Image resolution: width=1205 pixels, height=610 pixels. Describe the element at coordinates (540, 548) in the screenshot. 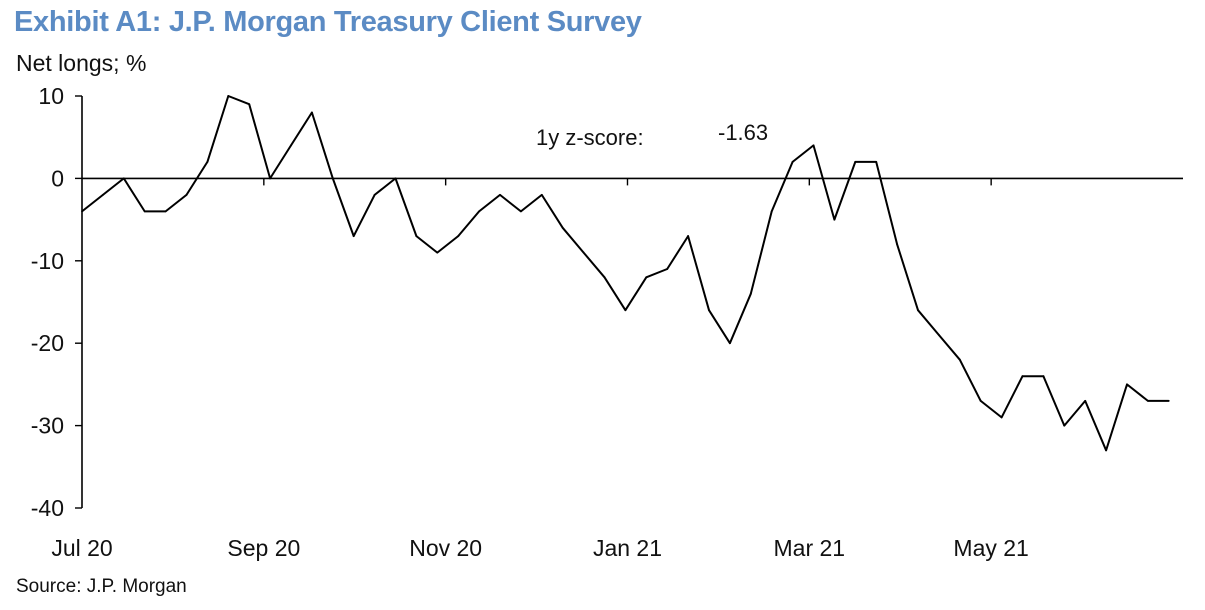

I see `x-tick-labels: Jul 20 Sep 20 Nov 20 Jan 21 Mar 21 May 21` at that location.